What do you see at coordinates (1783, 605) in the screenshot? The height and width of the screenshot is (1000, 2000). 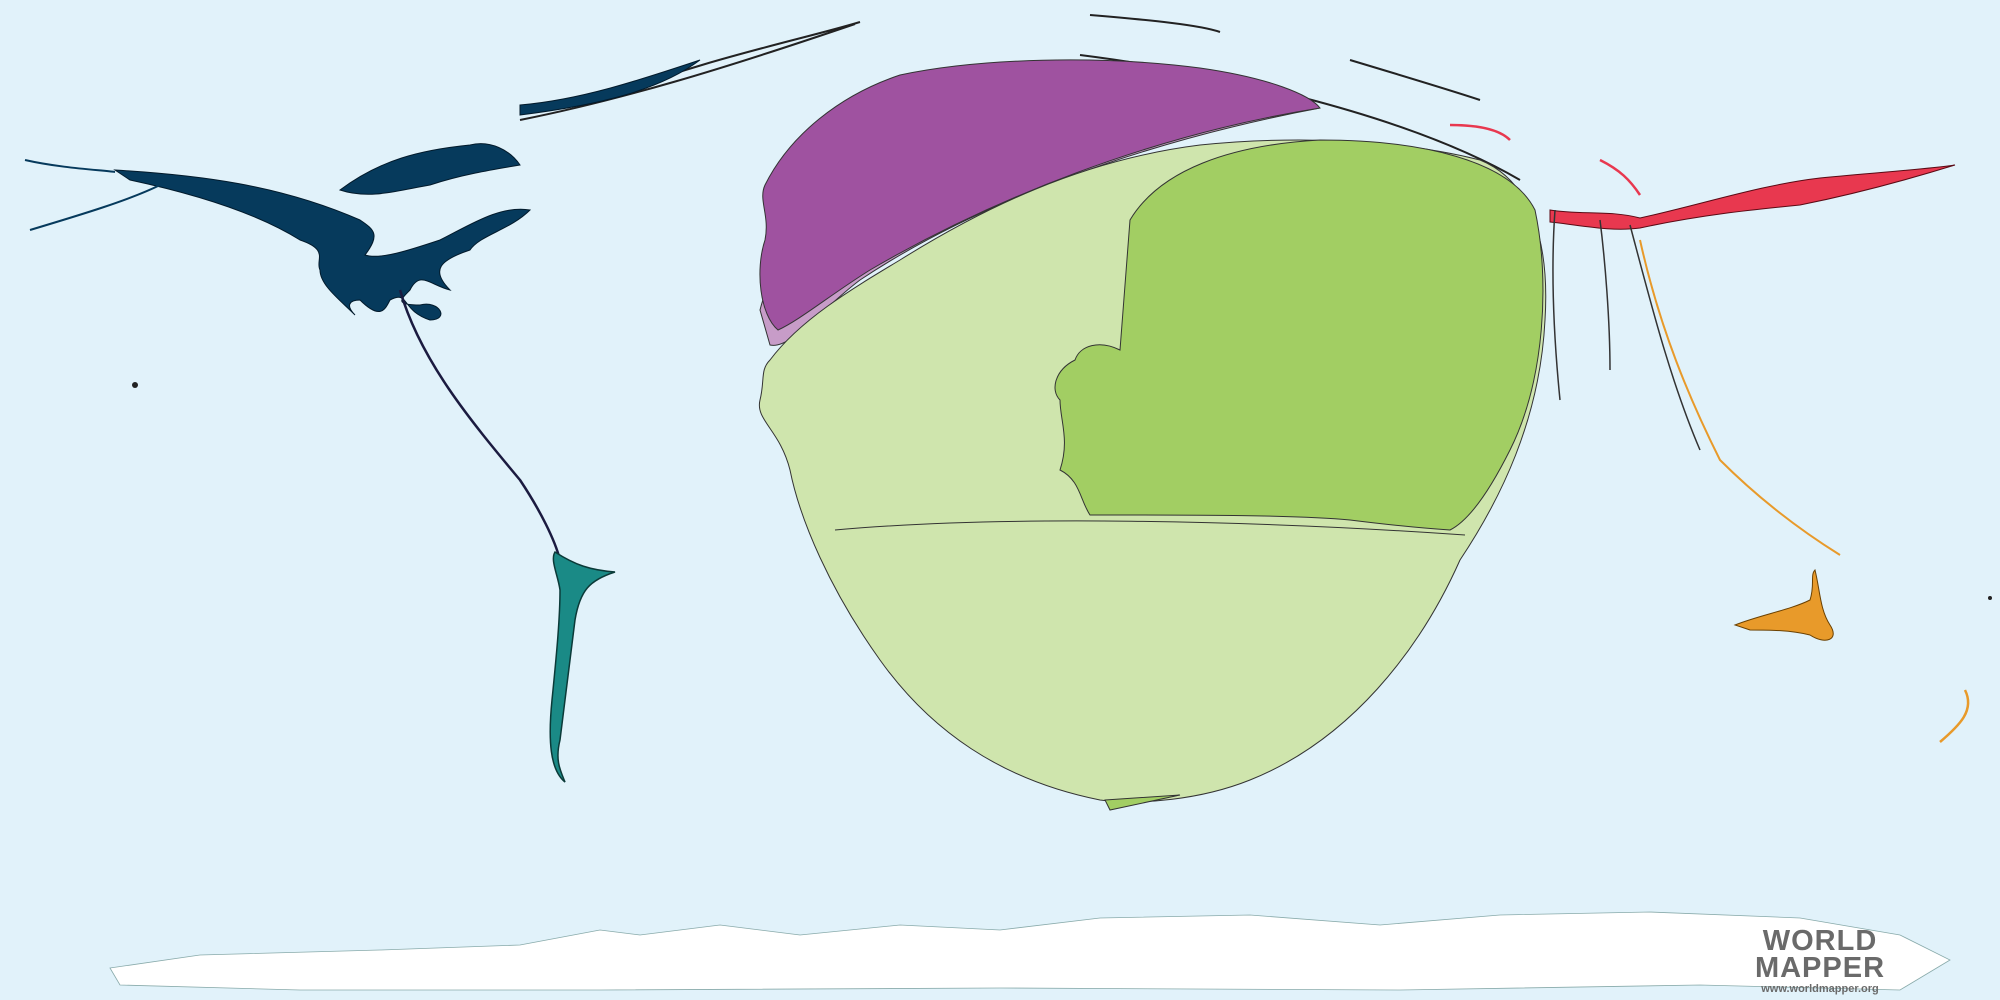 I see `australia` at bounding box center [1783, 605].